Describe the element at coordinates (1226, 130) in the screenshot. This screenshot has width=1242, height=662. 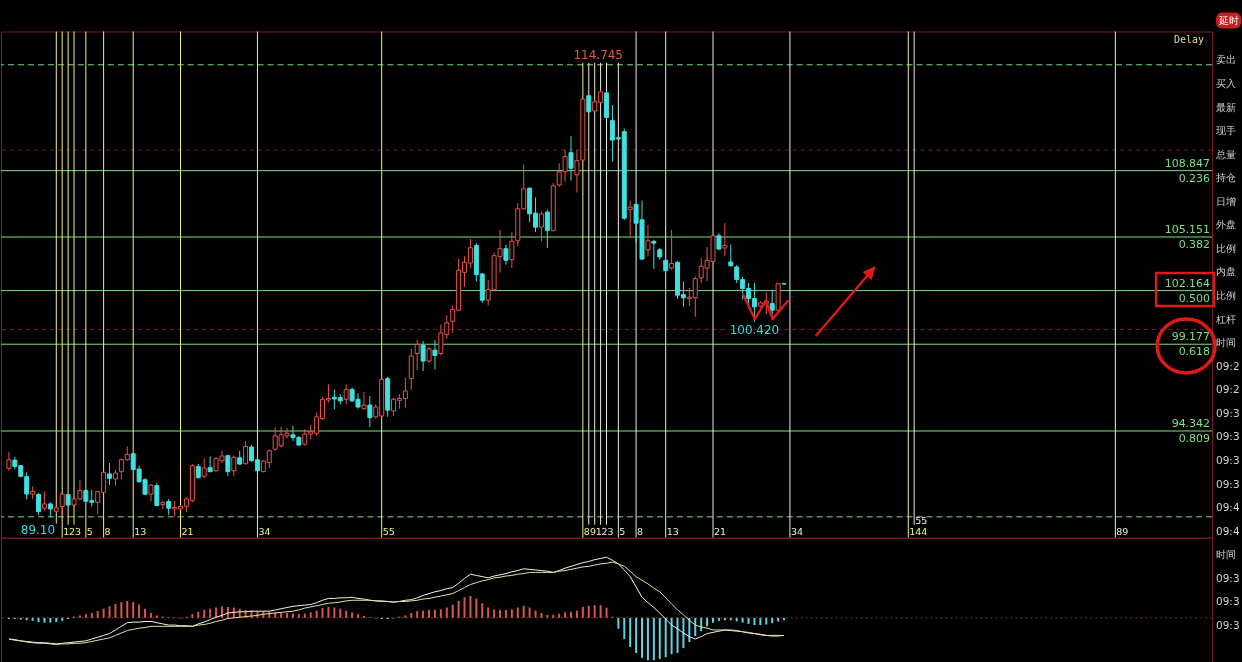
I see `text: 现手` at that location.